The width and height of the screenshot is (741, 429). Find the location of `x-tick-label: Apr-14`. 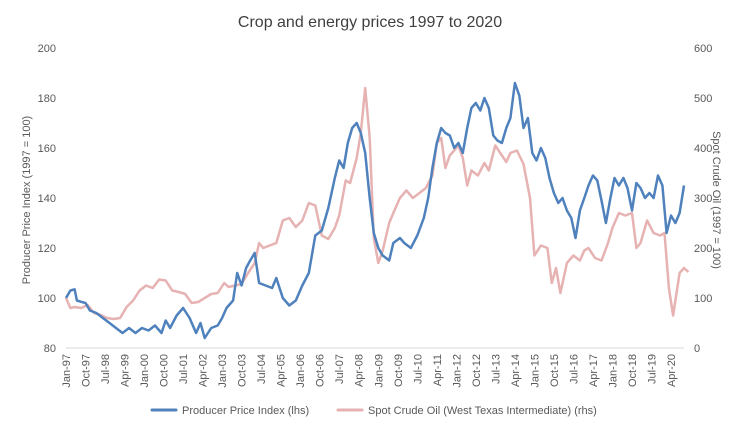

x-tick-label: Apr-14 is located at coordinates (516, 370).